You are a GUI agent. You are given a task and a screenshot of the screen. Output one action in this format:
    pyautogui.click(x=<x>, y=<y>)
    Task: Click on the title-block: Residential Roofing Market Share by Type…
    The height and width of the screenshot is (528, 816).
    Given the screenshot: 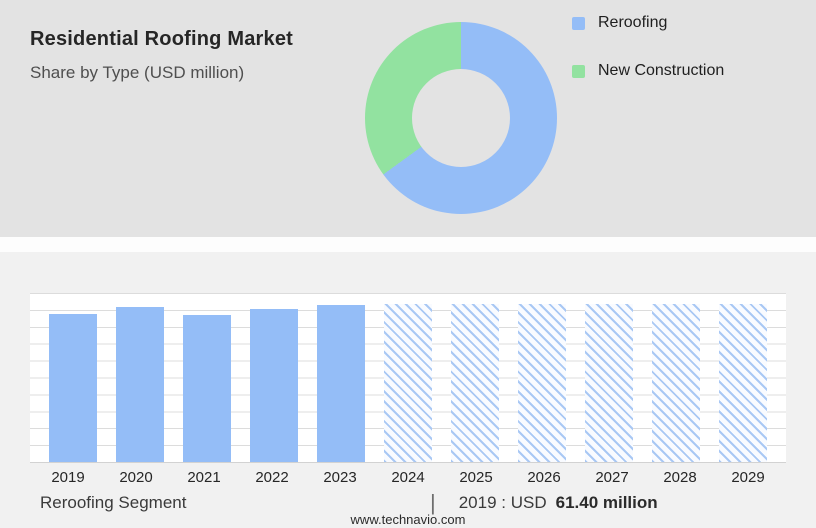 What is the action you would take?
    pyautogui.click(x=161, y=55)
    